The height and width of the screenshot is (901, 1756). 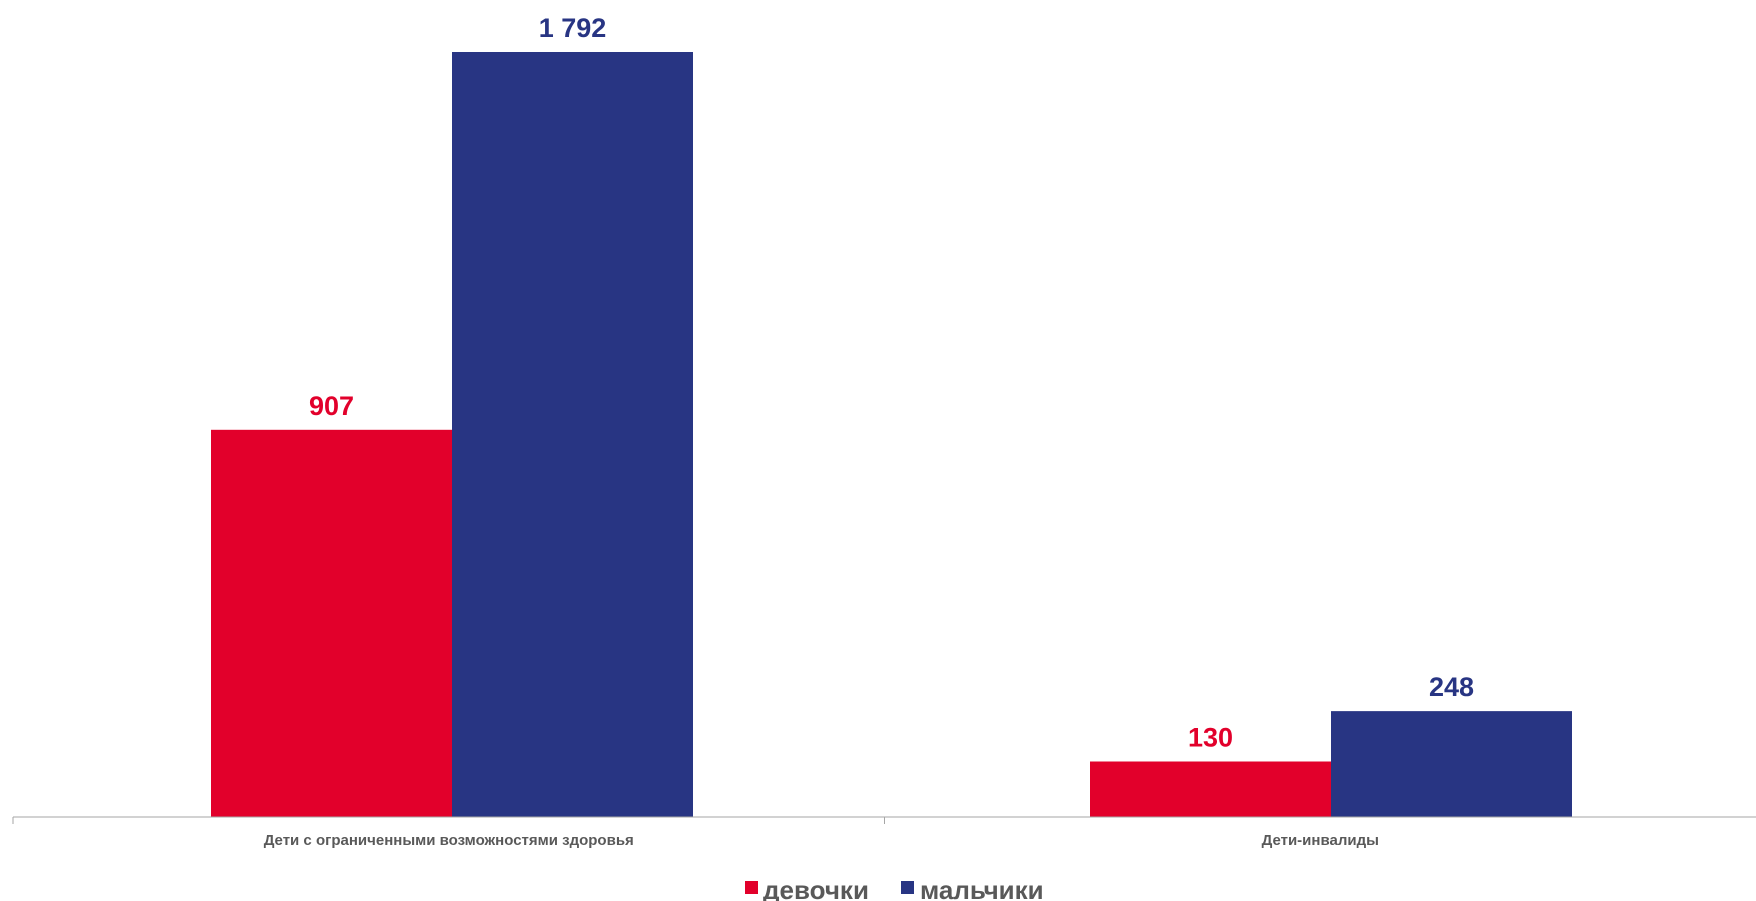 I want to click on legend: девочки мальчики, so click(x=894, y=888).